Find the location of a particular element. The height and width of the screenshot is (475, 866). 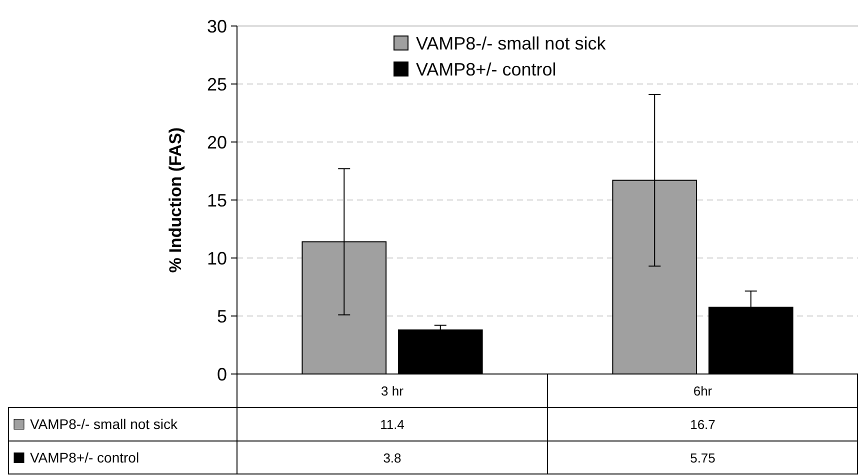

data-label: 5.75 is located at coordinates (703, 458).